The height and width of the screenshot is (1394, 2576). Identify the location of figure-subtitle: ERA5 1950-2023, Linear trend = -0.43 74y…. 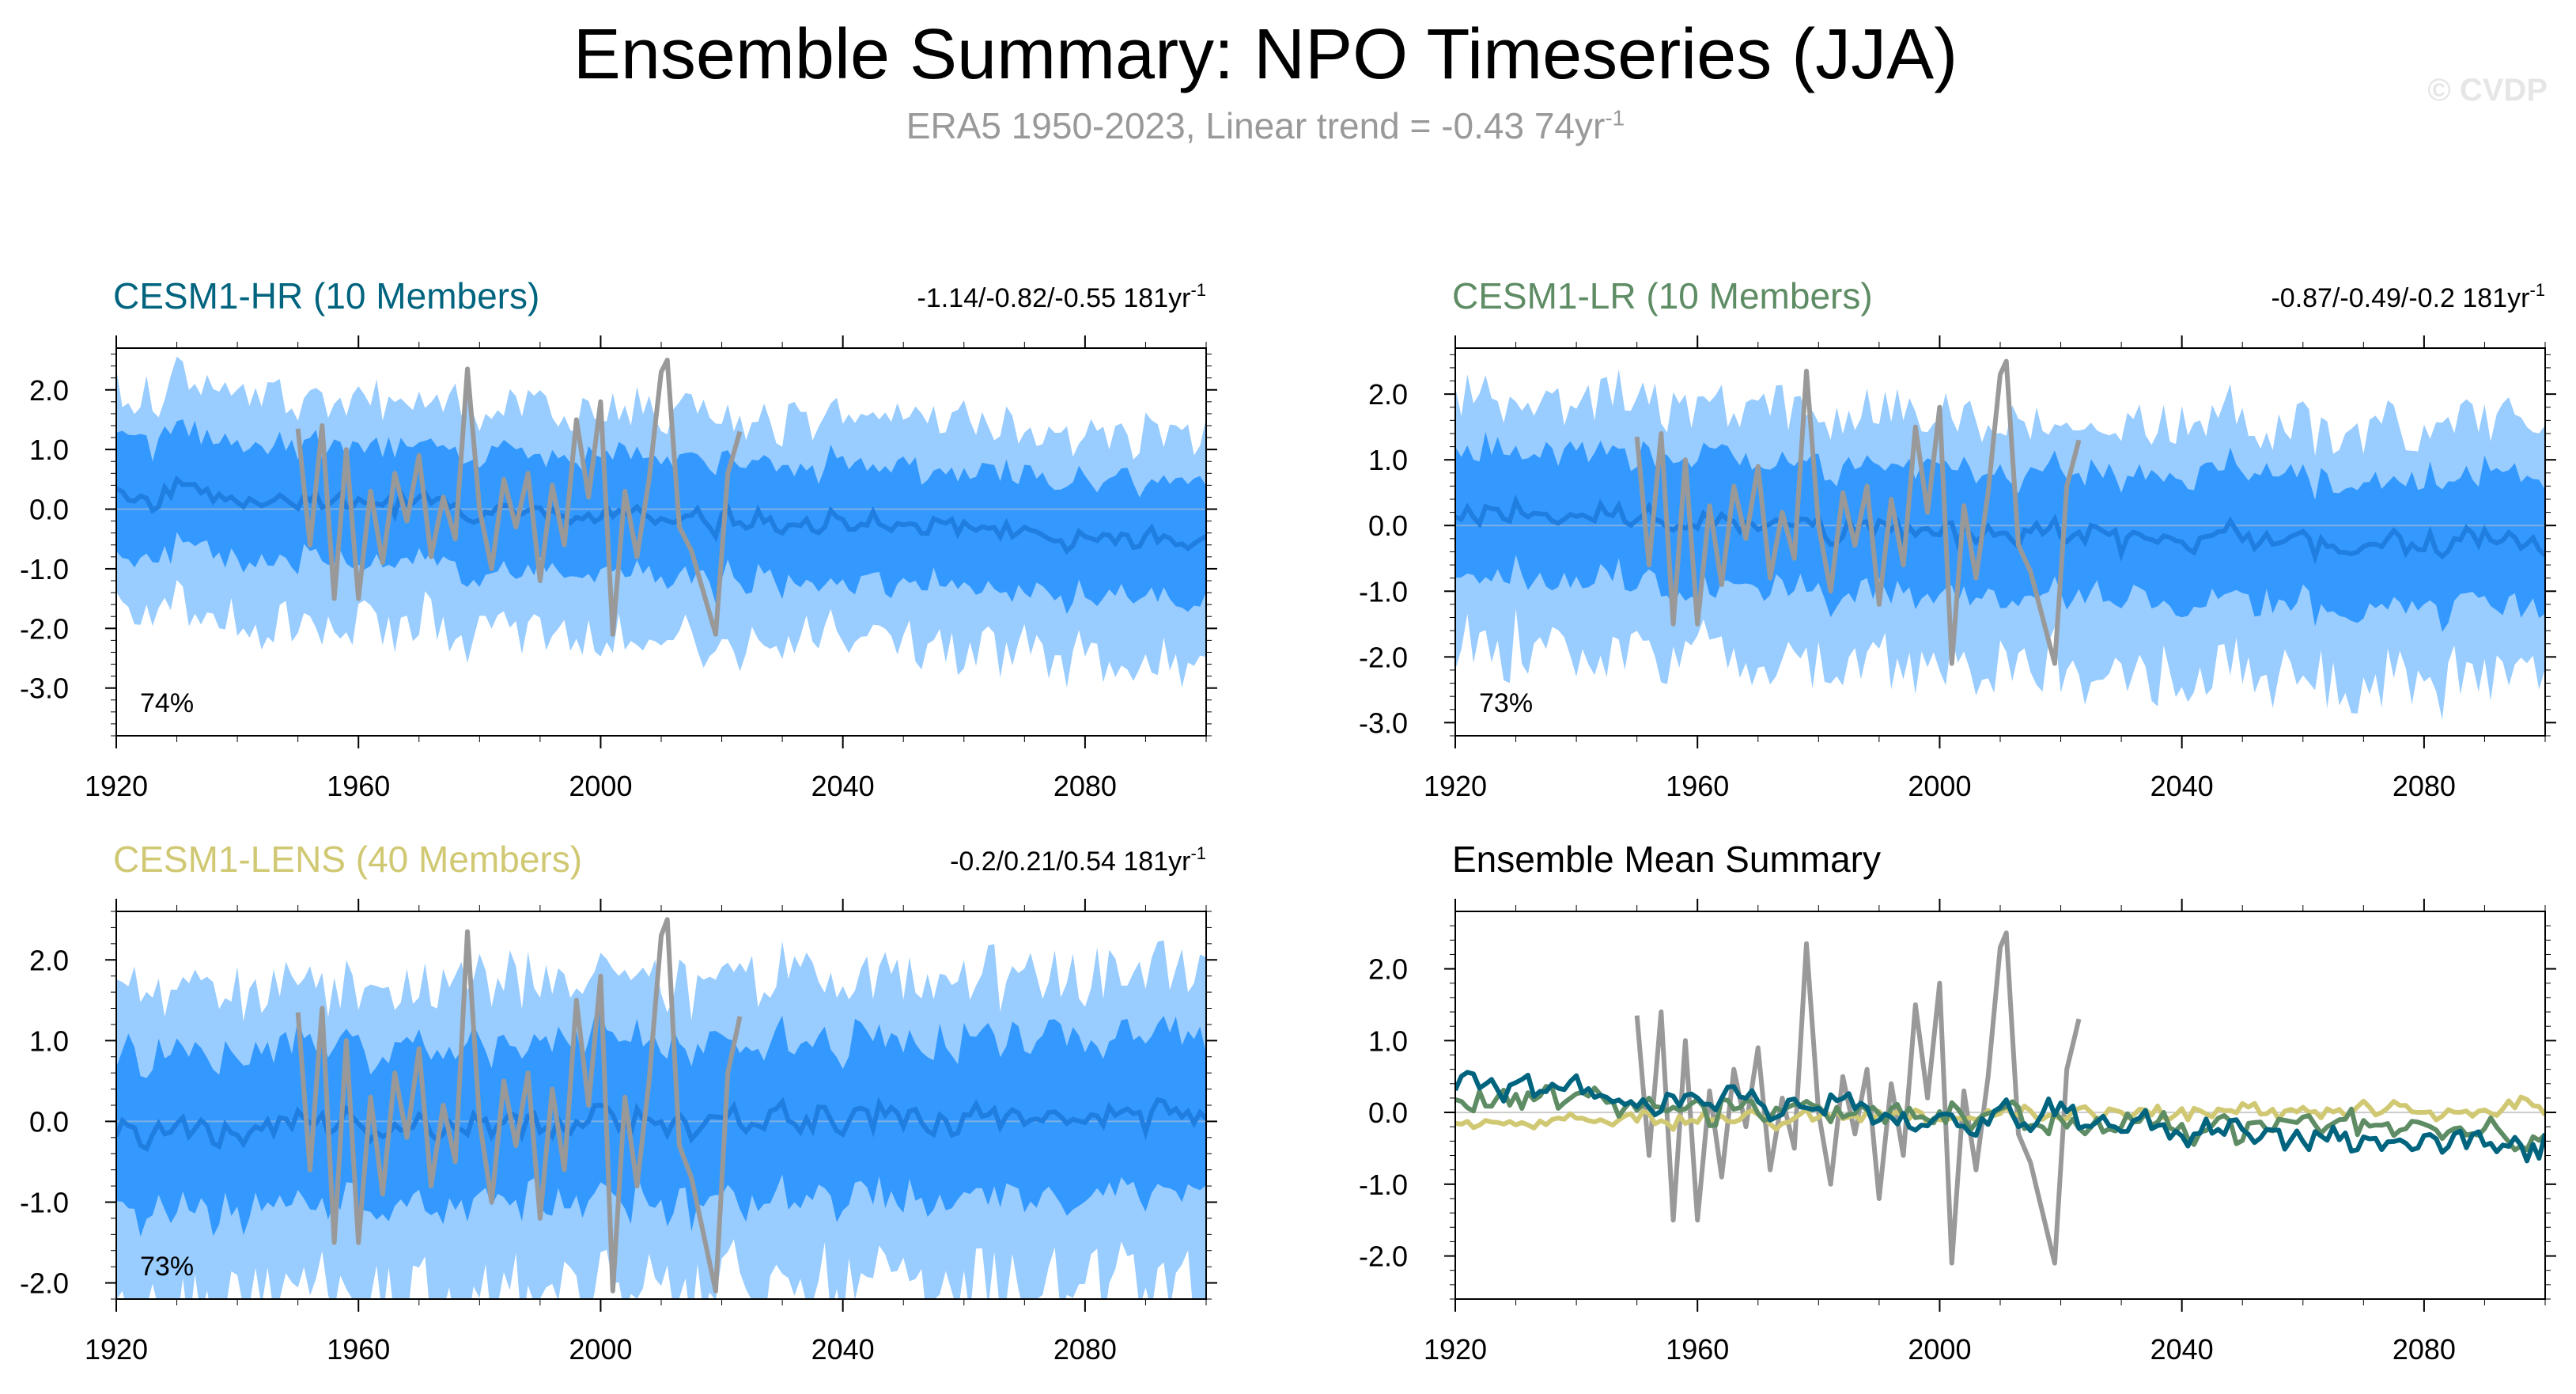
(1265, 125).